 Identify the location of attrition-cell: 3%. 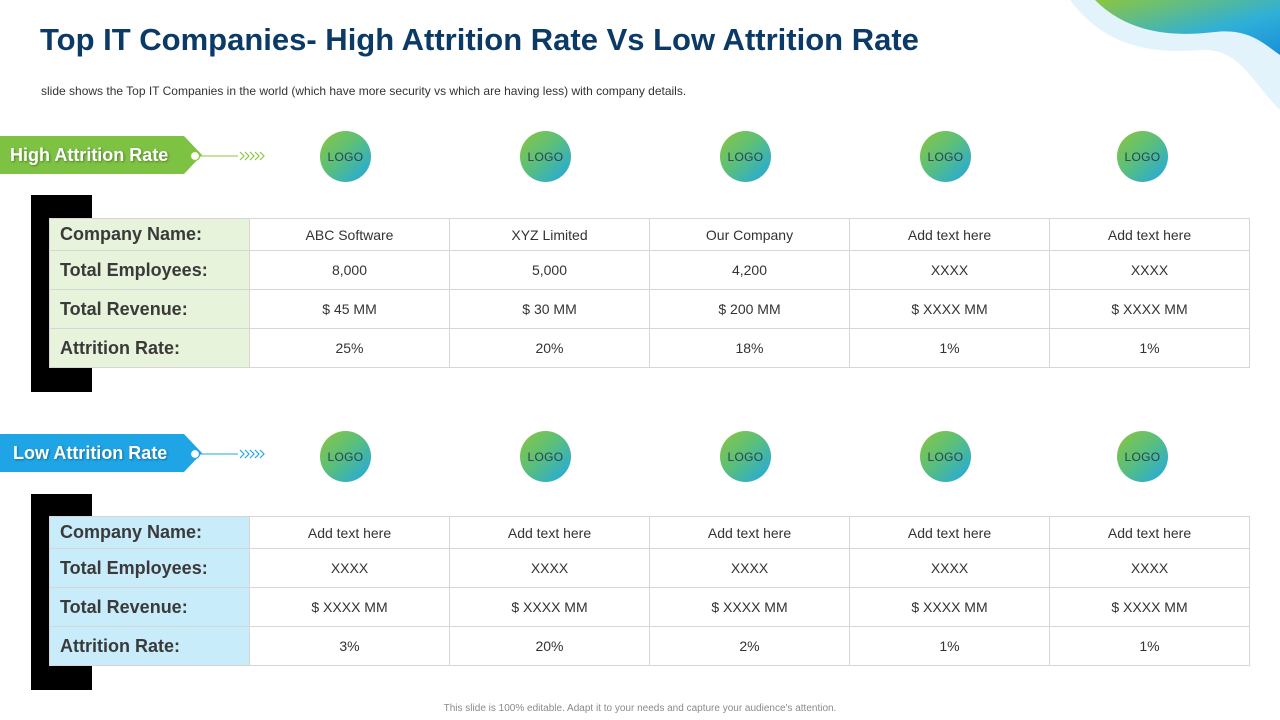
(349, 646).